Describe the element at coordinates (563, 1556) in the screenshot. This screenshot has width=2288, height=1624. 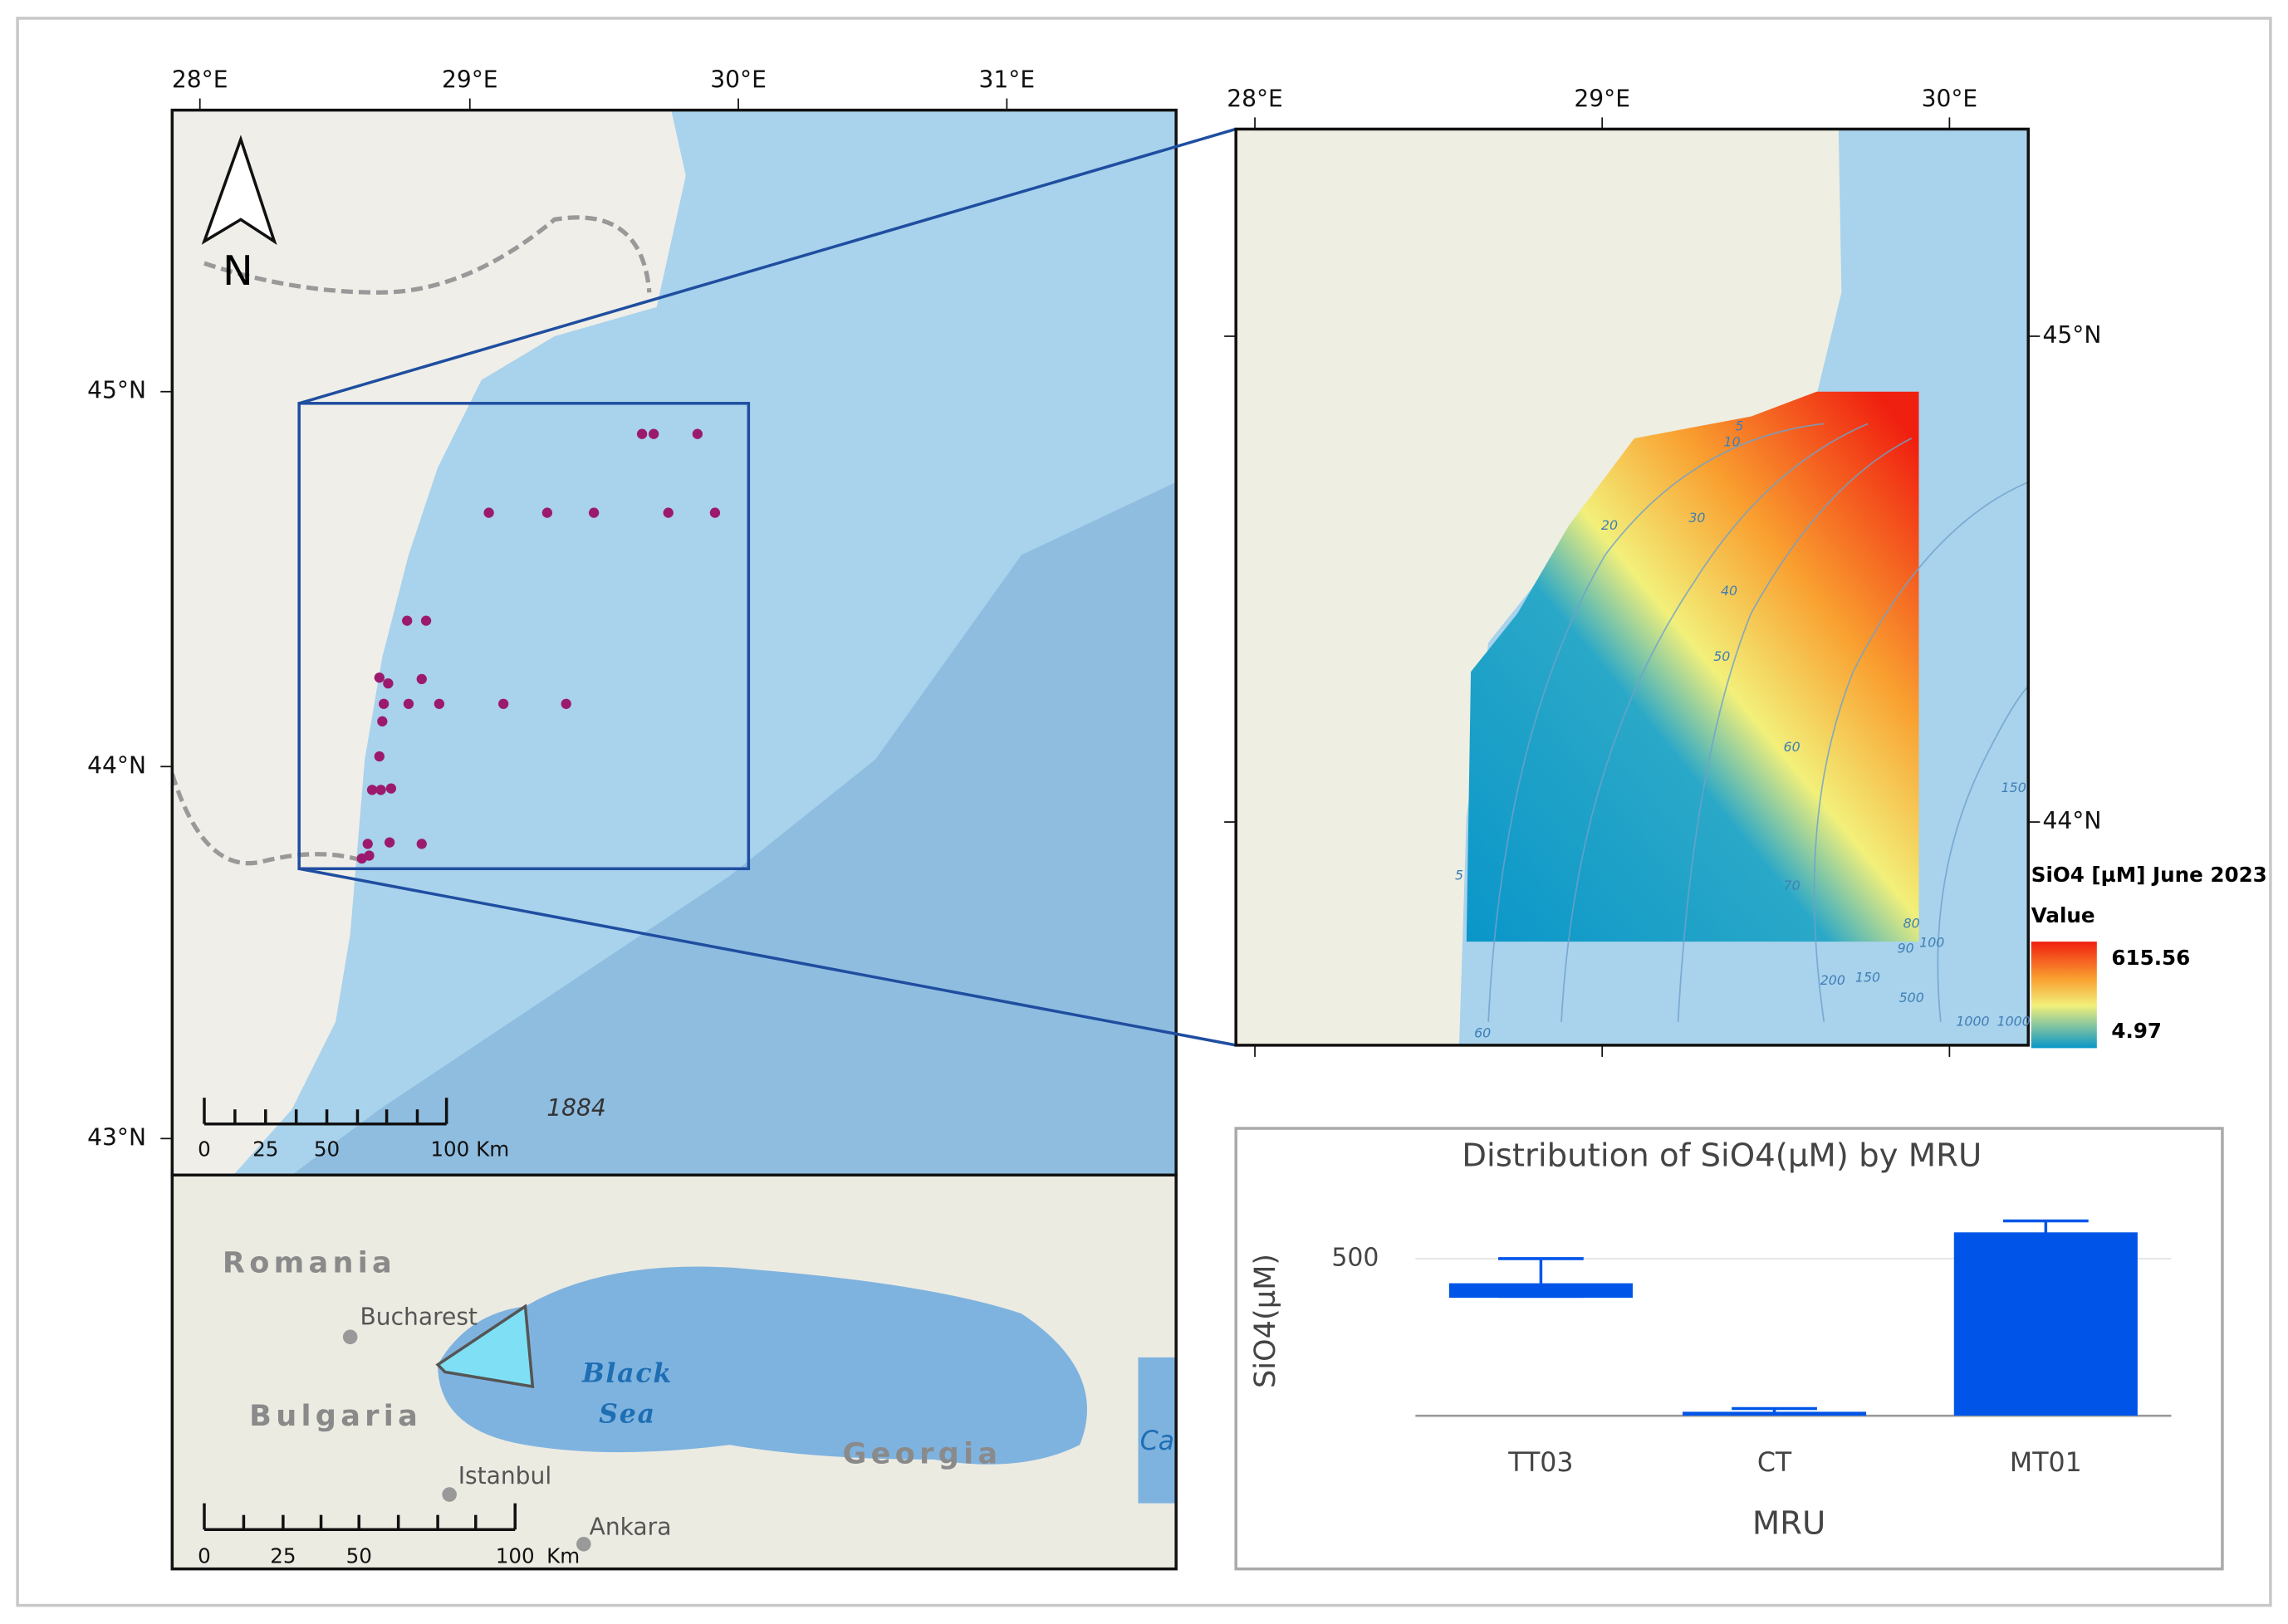
I see `scale-label: Km` at that location.